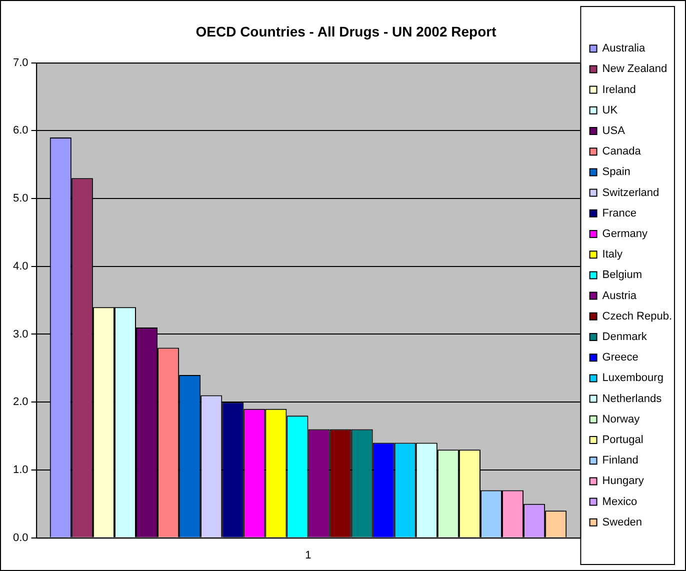  What do you see at coordinates (20, 470) in the screenshot?
I see `y-tick-label: 1.0` at bounding box center [20, 470].